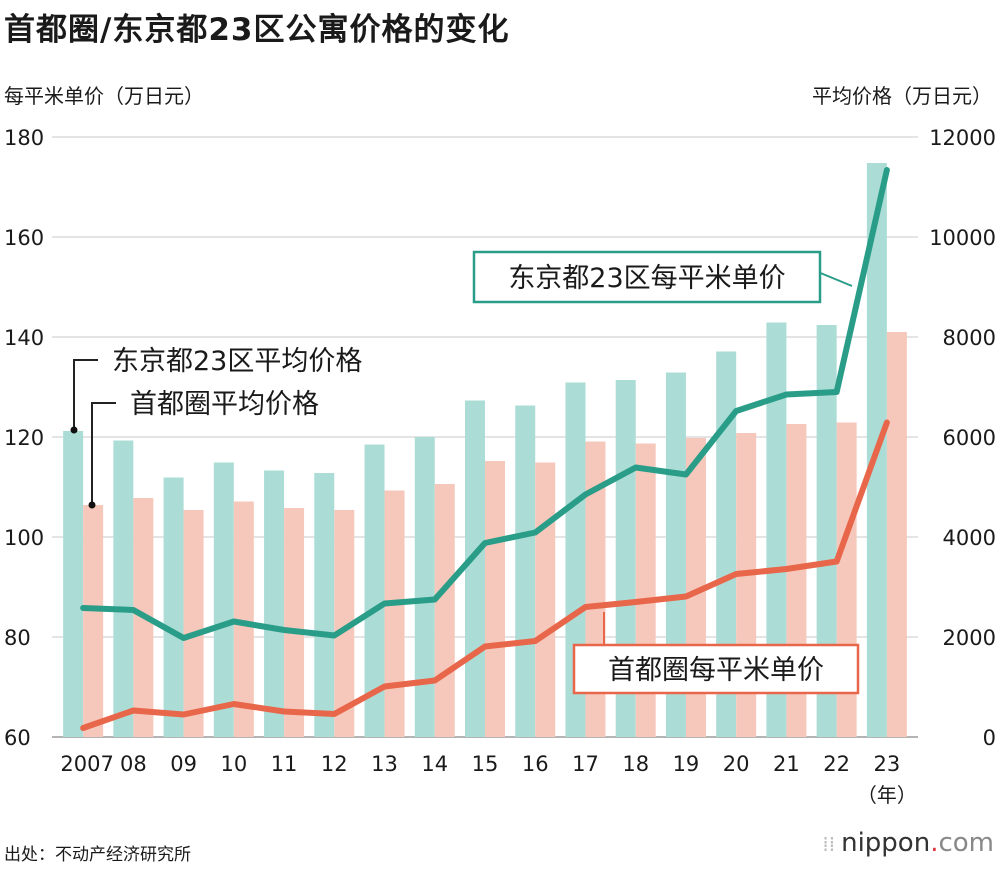  I want to click on x-tick-label: 09, so click(183, 764).